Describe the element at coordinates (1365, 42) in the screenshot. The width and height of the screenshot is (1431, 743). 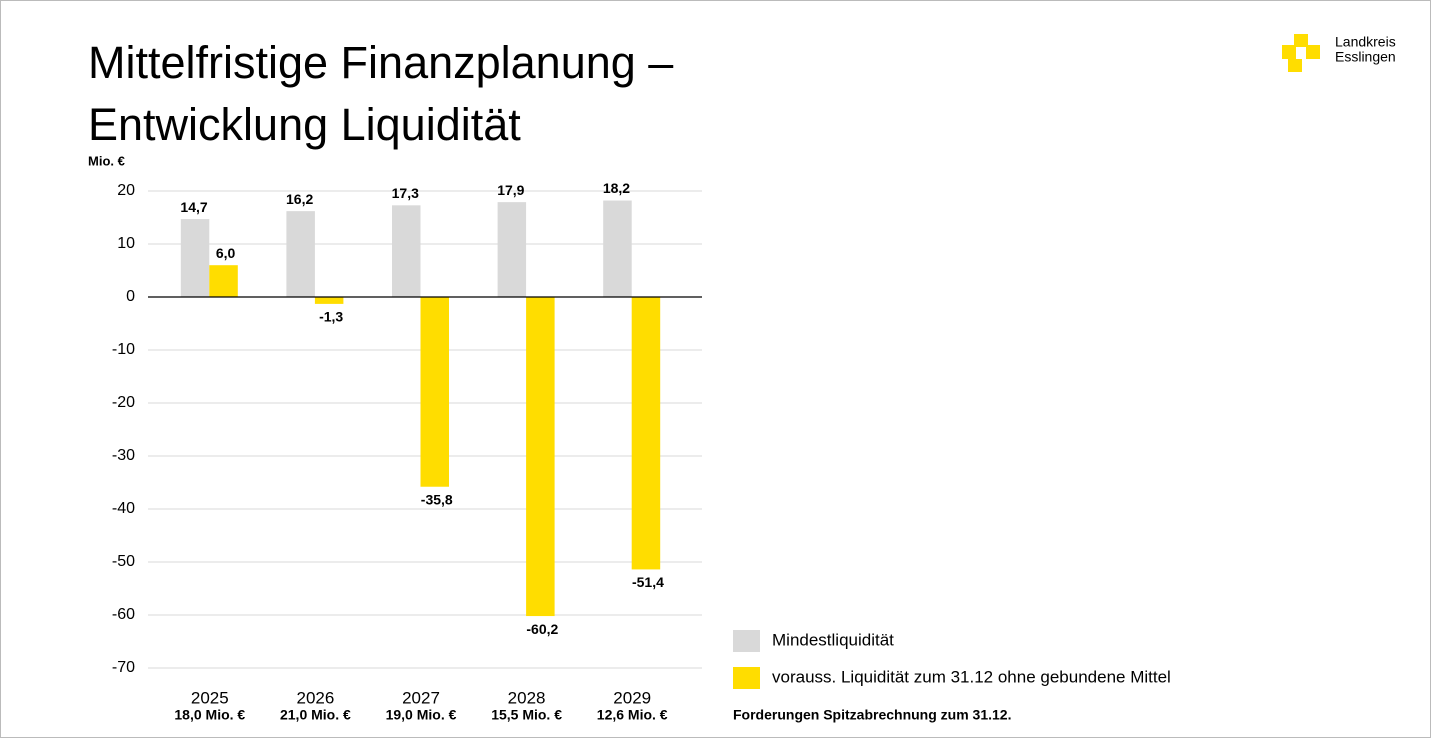
I see `logo-text: Landkreis` at that location.